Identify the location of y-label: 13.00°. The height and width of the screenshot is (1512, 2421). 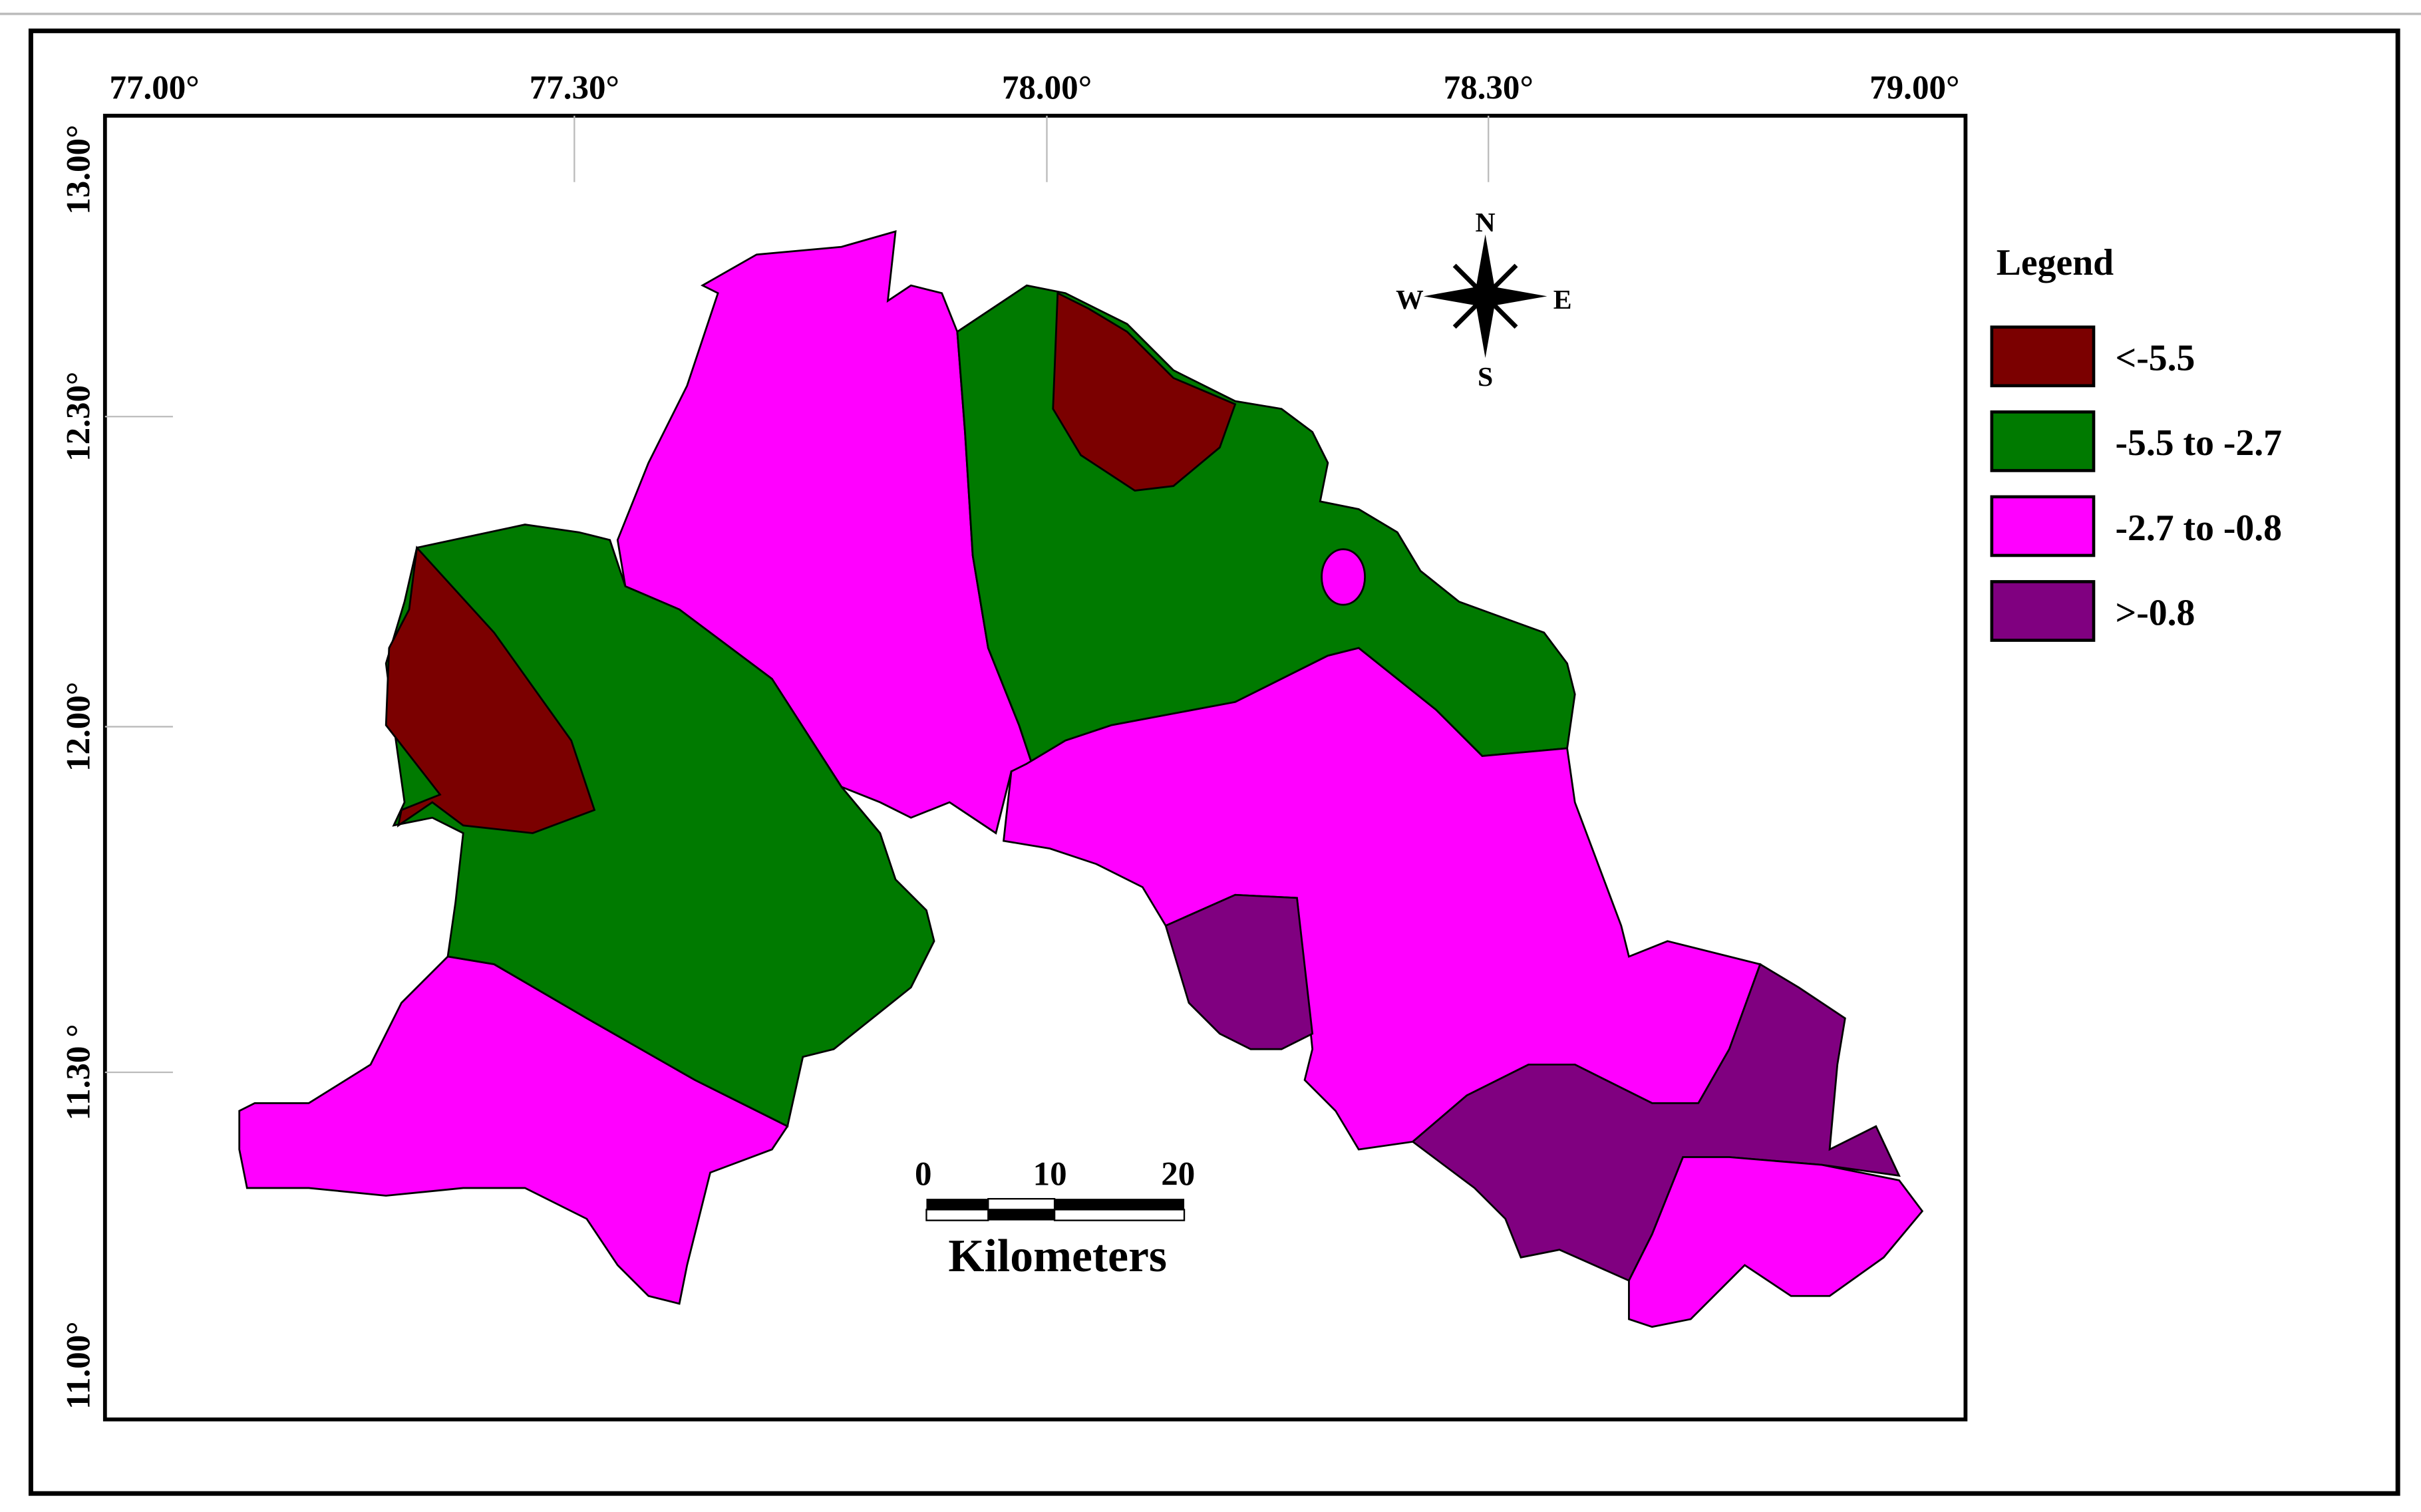
(79, 170).